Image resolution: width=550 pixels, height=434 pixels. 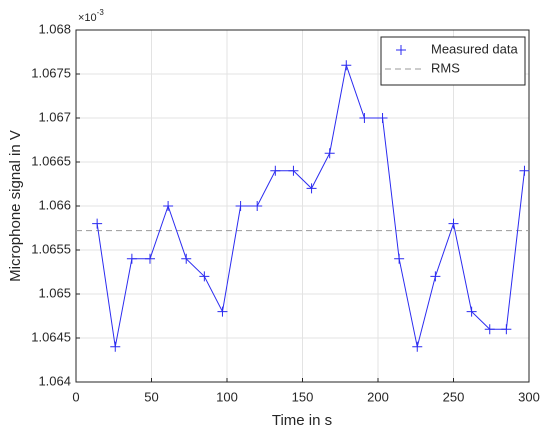 I want to click on legend-marker, so click(x=401, y=50).